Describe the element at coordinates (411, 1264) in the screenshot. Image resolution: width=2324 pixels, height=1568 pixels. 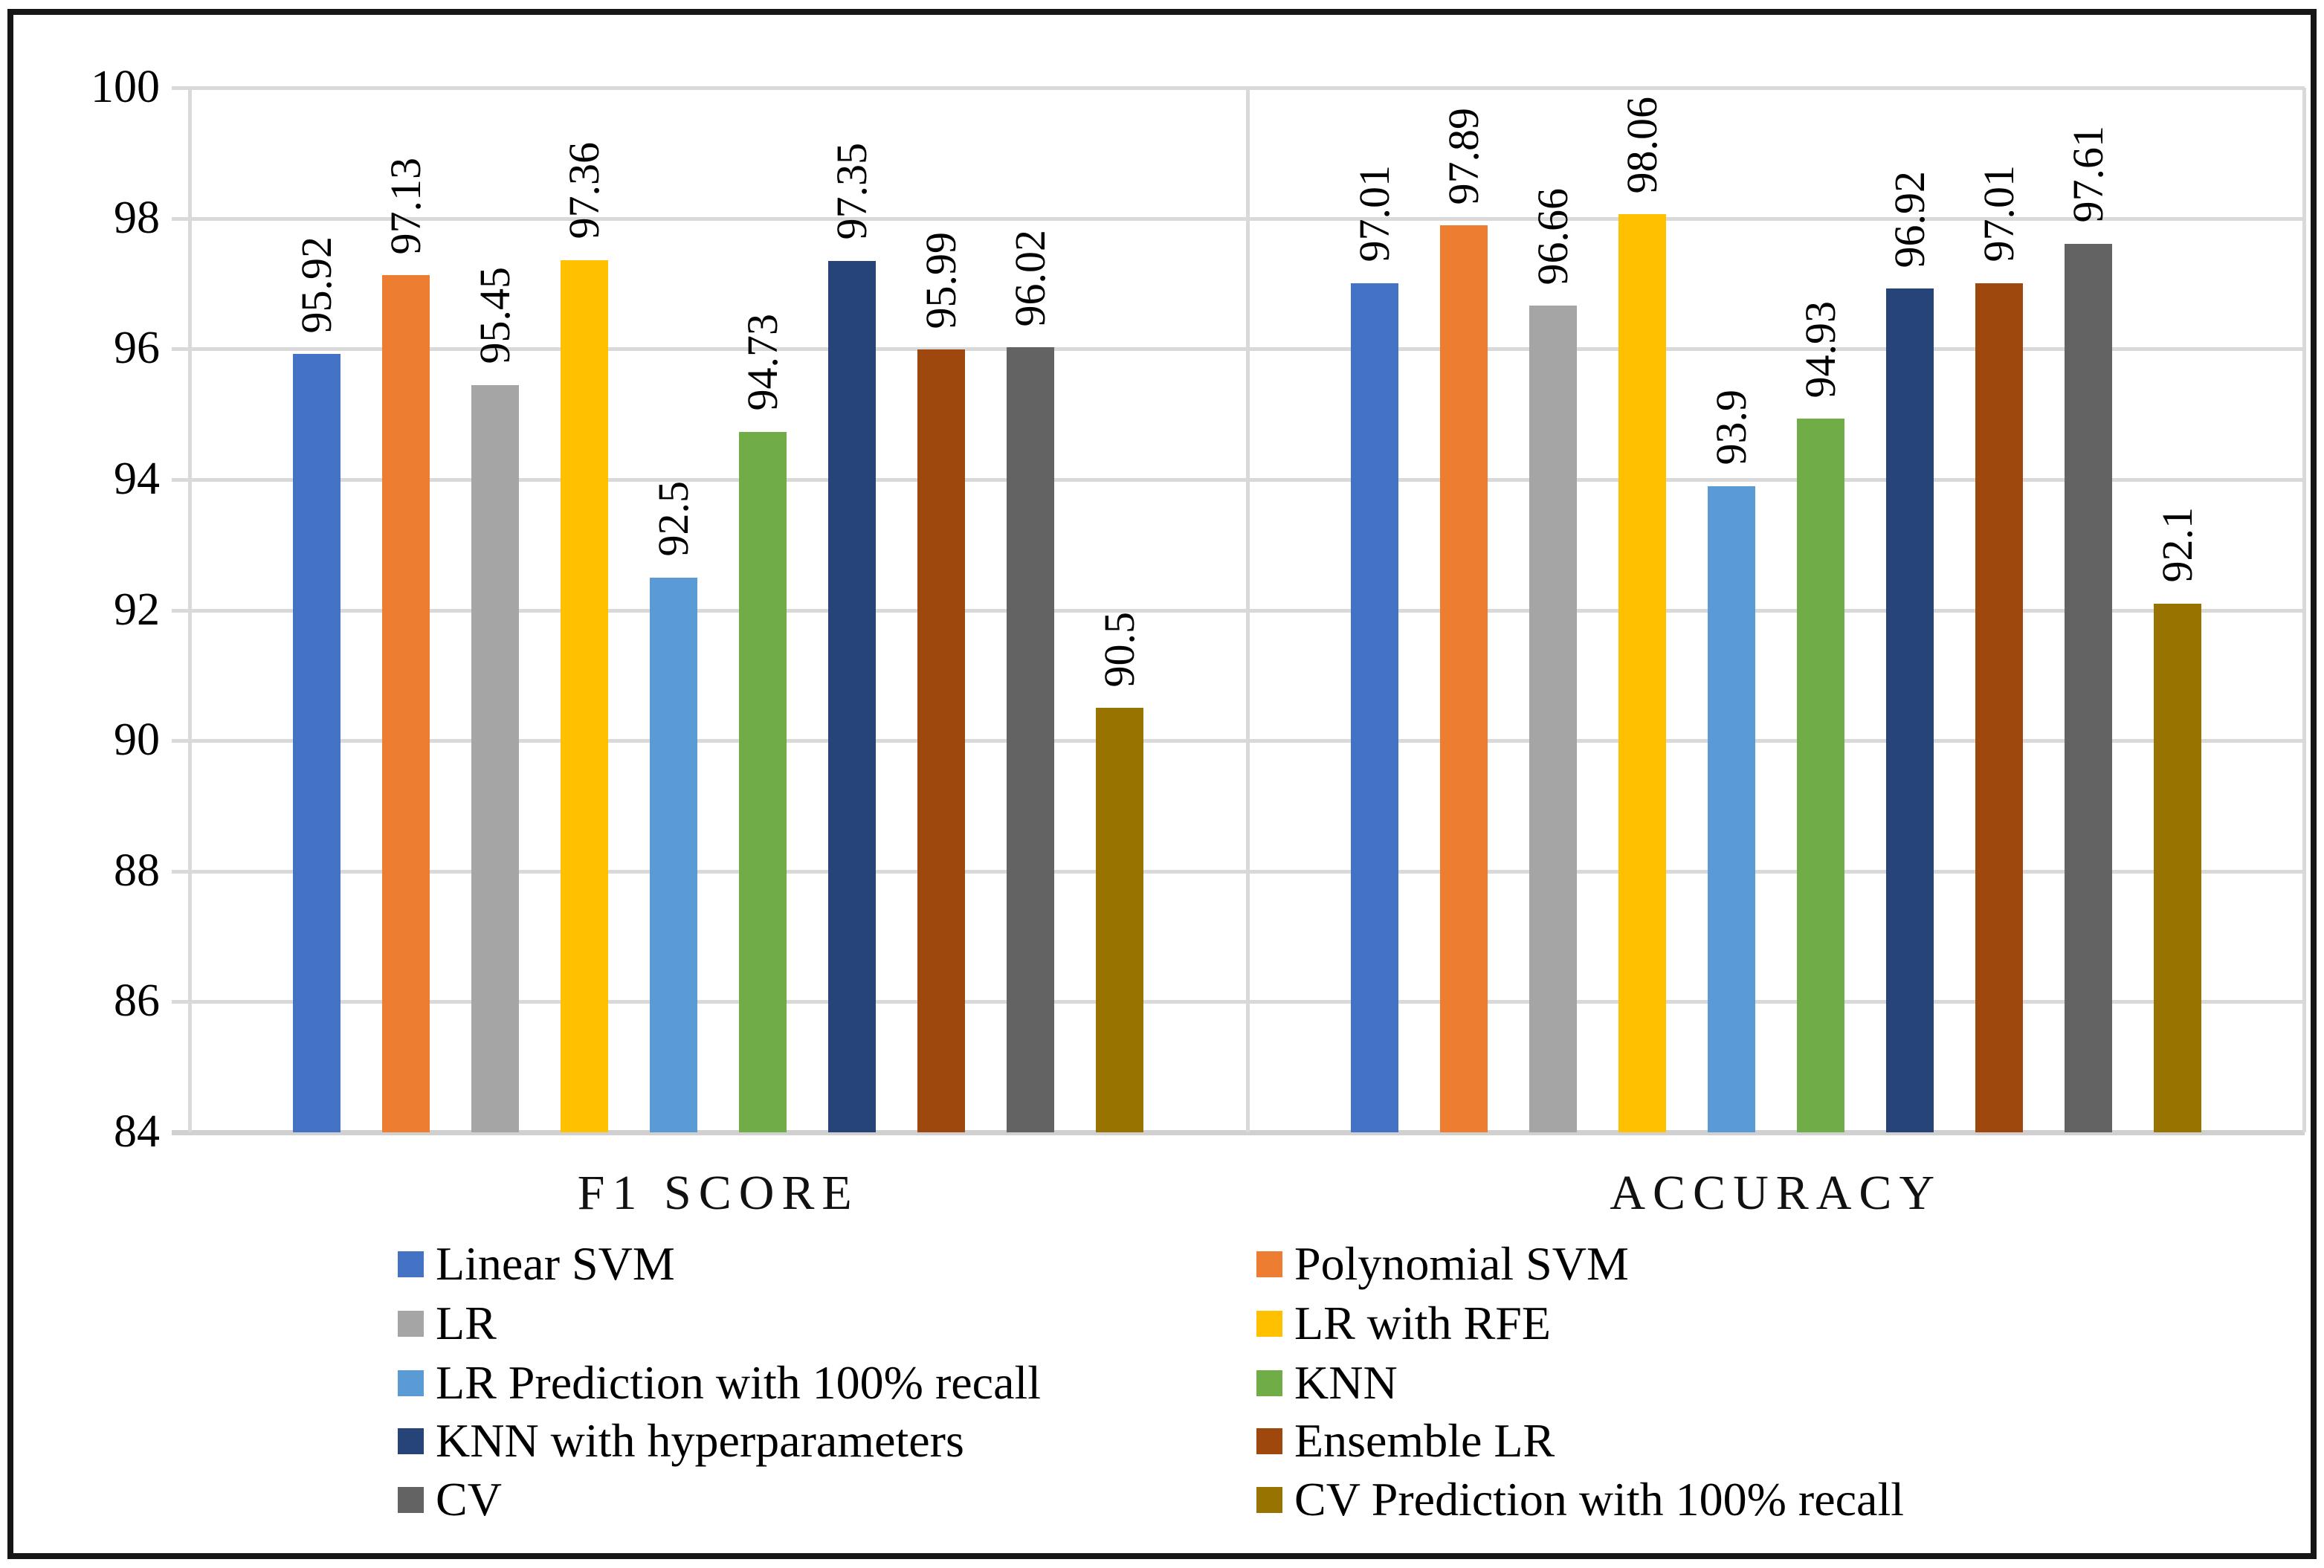
I see `legend-swatch-linear-svm` at that location.